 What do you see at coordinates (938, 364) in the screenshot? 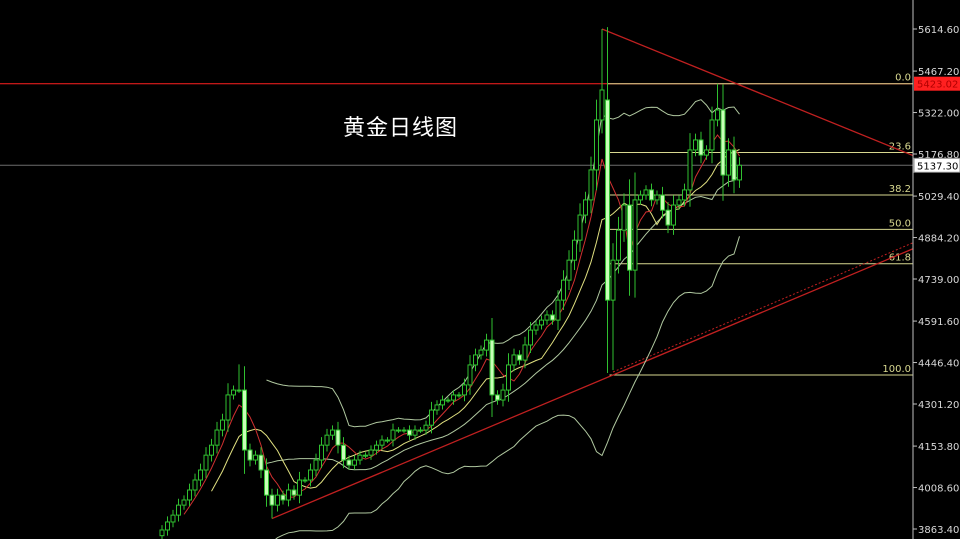
I see `price-axis-label: 4446.40` at bounding box center [938, 364].